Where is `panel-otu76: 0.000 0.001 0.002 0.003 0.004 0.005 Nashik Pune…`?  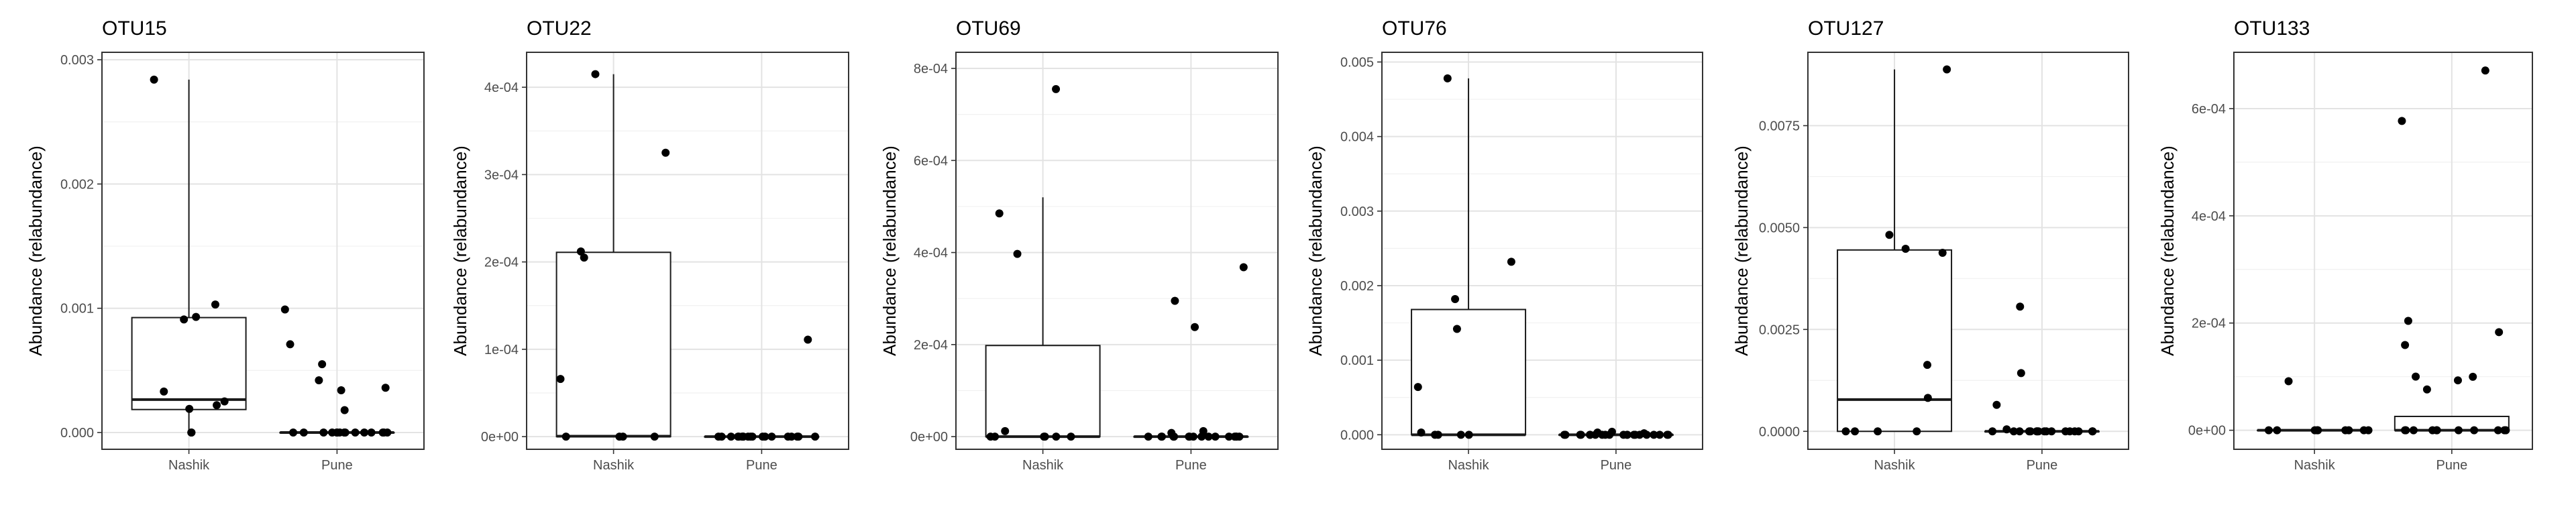 panel-otu76: 0.000 0.001 0.002 0.003 0.004 0.005 Nashik Pune… is located at coordinates (1504, 245).